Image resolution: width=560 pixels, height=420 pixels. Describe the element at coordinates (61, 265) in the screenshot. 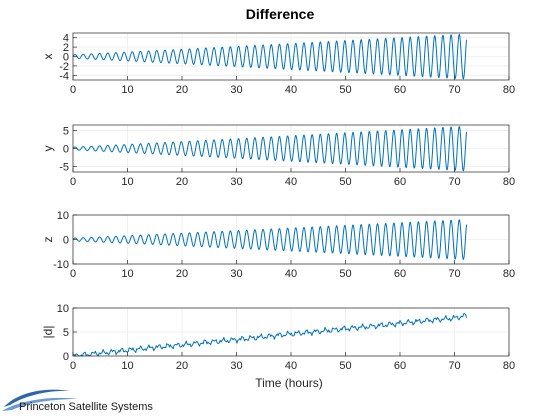

I see `y-tick-label: -10` at that location.